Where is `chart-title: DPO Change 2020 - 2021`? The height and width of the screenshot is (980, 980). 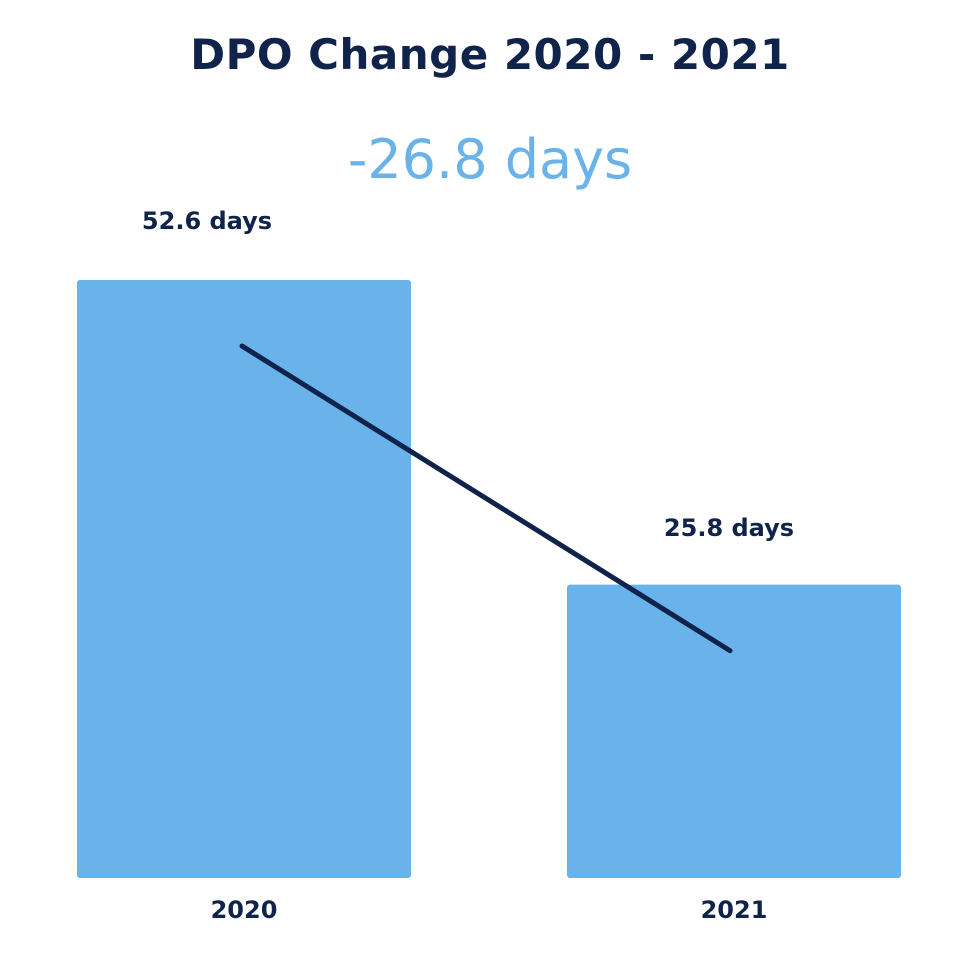
chart-title: DPO Change 2020 - 2021 is located at coordinates (490, 54).